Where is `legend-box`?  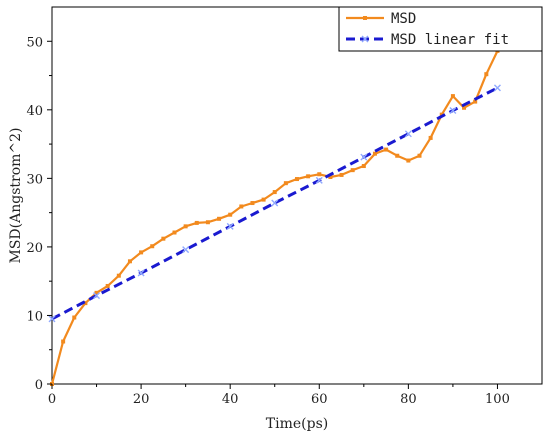
legend-box is located at coordinates (440, 29).